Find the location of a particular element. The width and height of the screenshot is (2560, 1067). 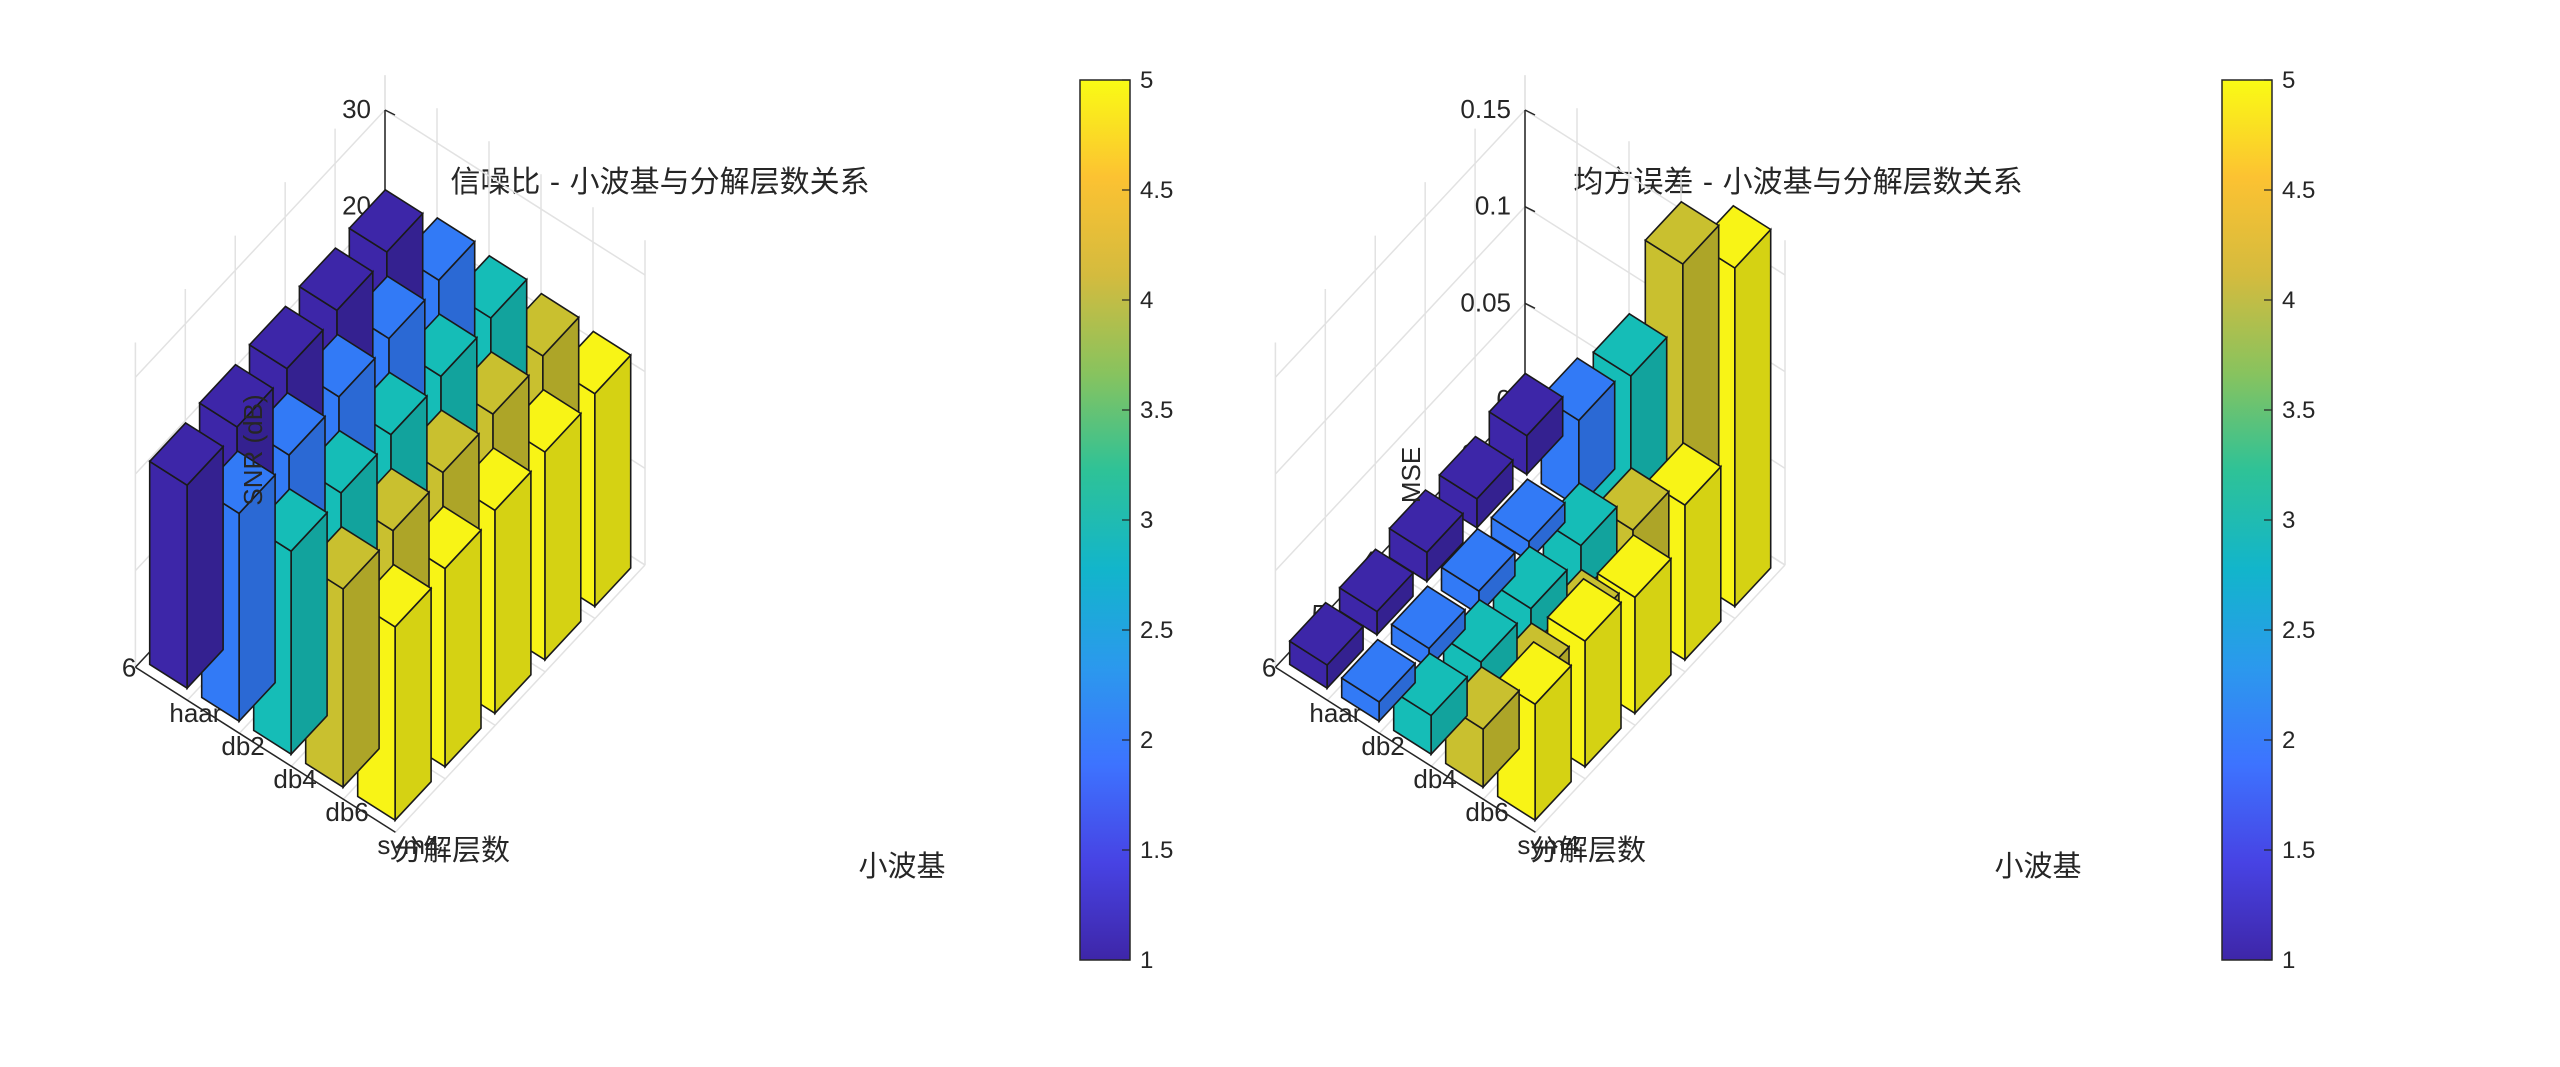

snr-colorbar: 1 1.5 2 2.5 3 3.5 4 4.5 5 is located at coordinates (1126, 520).